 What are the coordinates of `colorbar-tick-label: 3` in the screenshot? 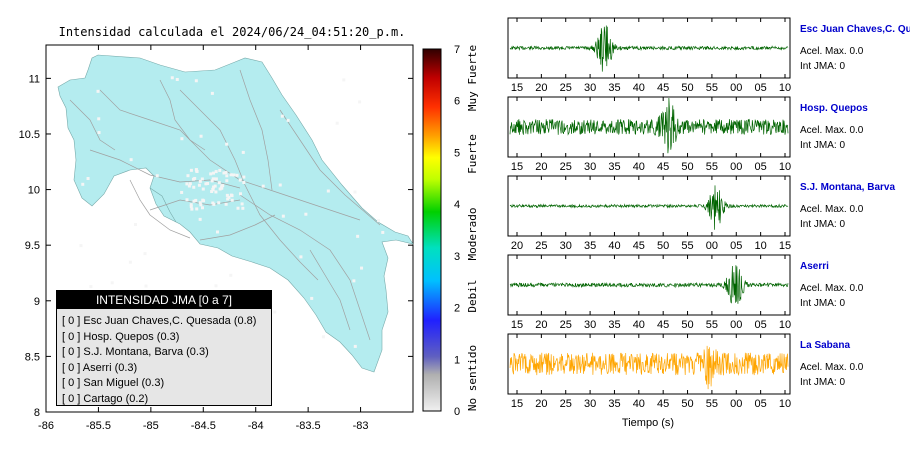 It's located at (457, 257).